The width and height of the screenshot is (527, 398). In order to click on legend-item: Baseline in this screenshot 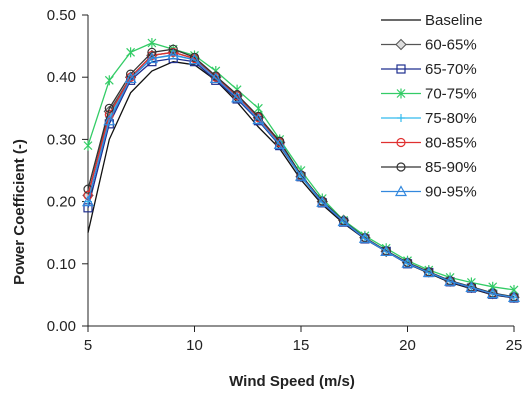, I will do `click(432, 20)`.